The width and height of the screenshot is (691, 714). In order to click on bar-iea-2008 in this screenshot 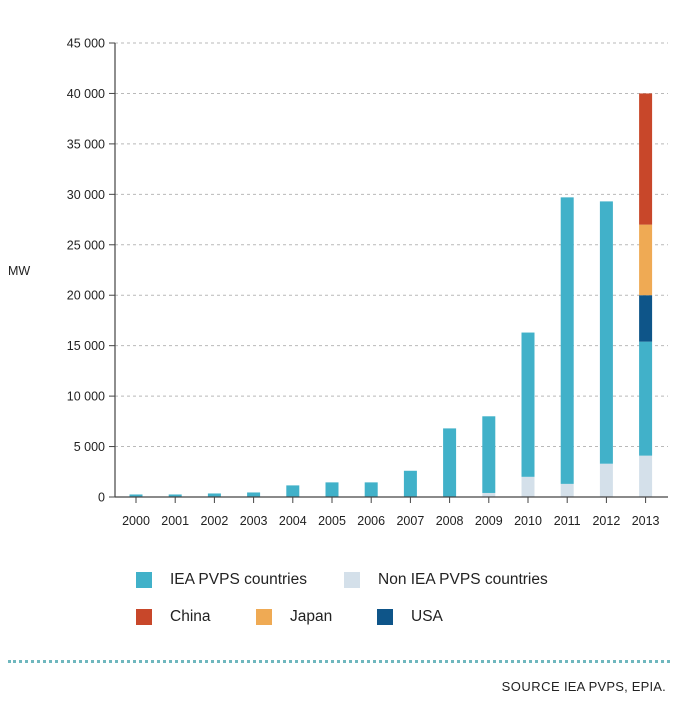, I will do `click(450, 462)`.